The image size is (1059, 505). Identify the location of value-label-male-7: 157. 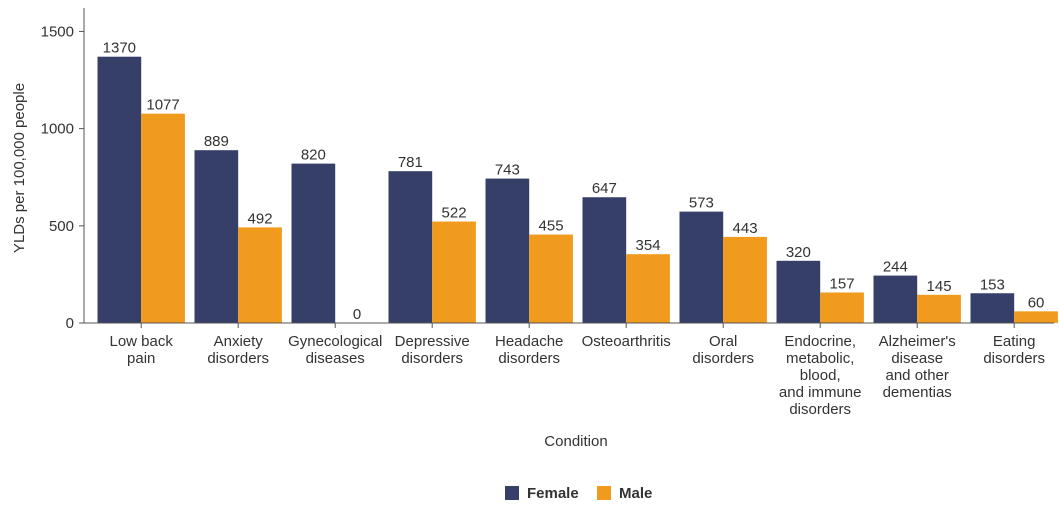
(842, 283).